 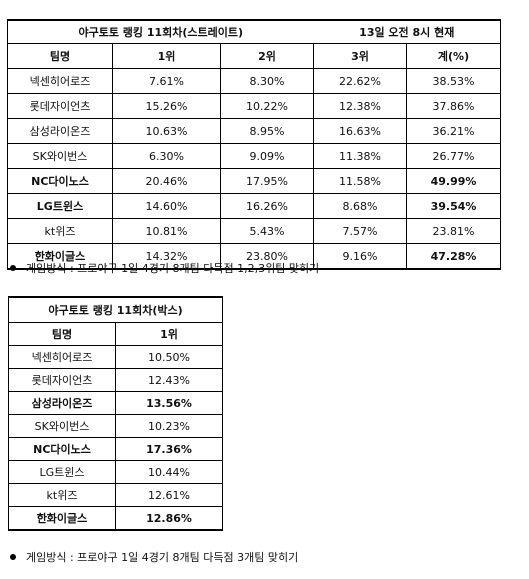 What do you see at coordinates (162, 557) in the screenshot?
I see `box-note-text: 게임방식 : 프로야구 1일 4경기 8개팀 다득점 3개팀 맞히기` at bounding box center [162, 557].